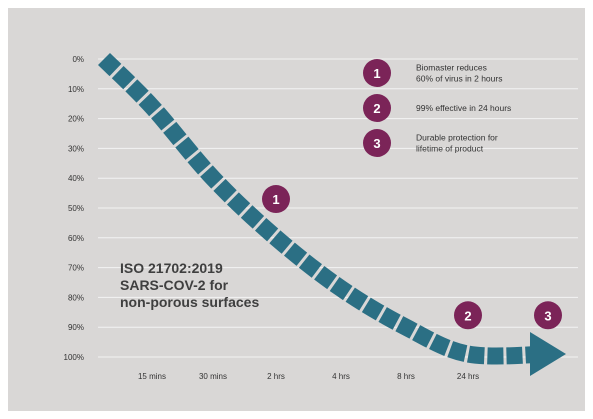 The height and width of the screenshot is (419, 593). Describe the element at coordinates (213, 376) in the screenshot. I see `x-tick-label: 30 mins` at that location.